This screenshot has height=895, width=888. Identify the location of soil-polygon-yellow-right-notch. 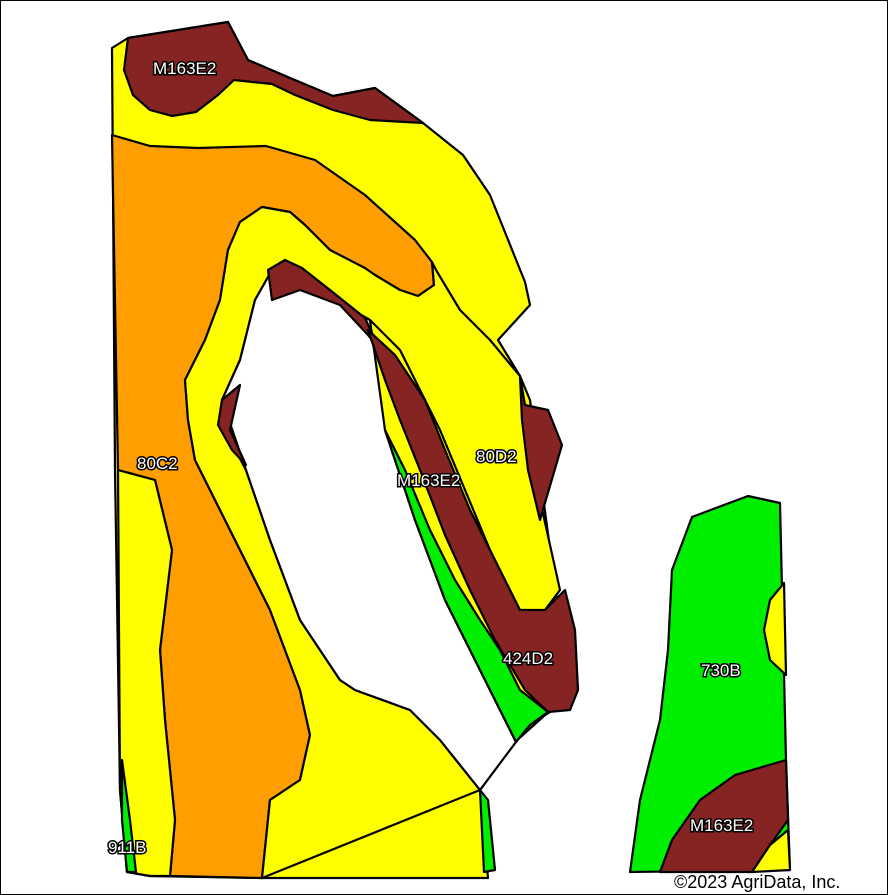
(775, 629).